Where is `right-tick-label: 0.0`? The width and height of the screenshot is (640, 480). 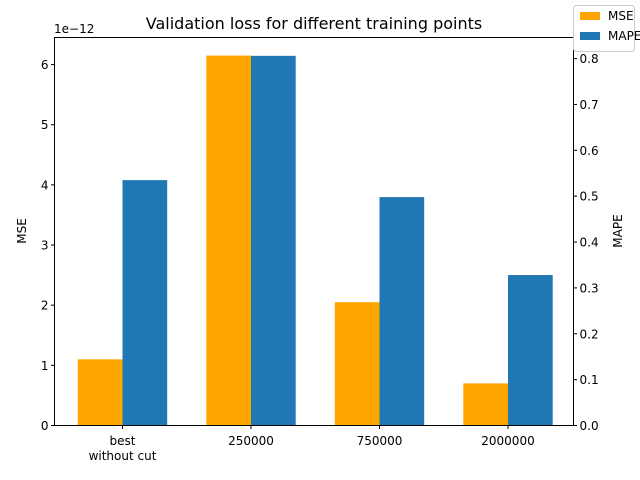
right-tick-label: 0.0 is located at coordinates (589, 426).